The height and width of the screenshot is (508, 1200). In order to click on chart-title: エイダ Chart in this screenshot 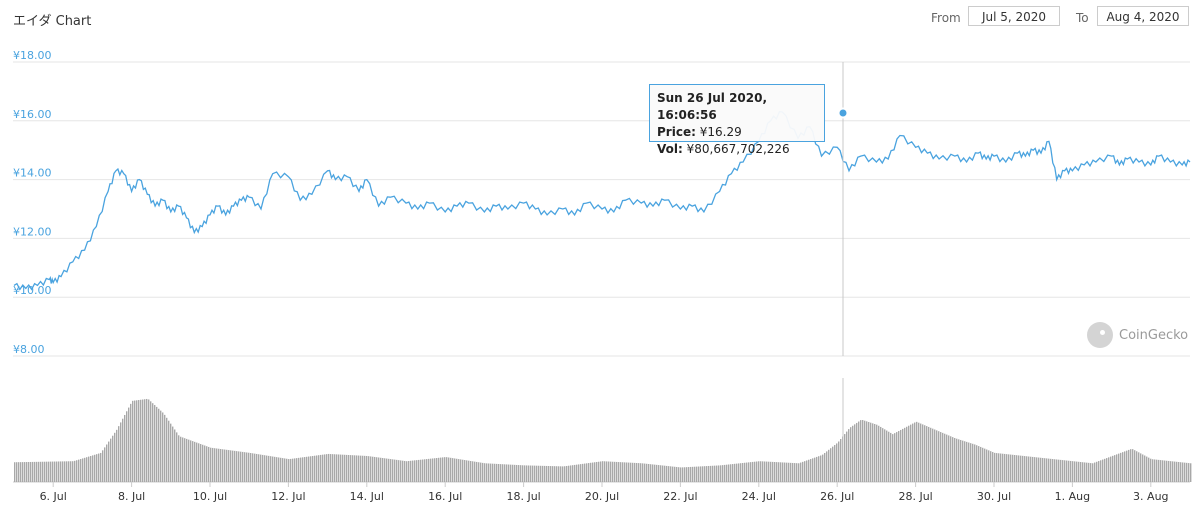, I will do `click(52, 21)`.